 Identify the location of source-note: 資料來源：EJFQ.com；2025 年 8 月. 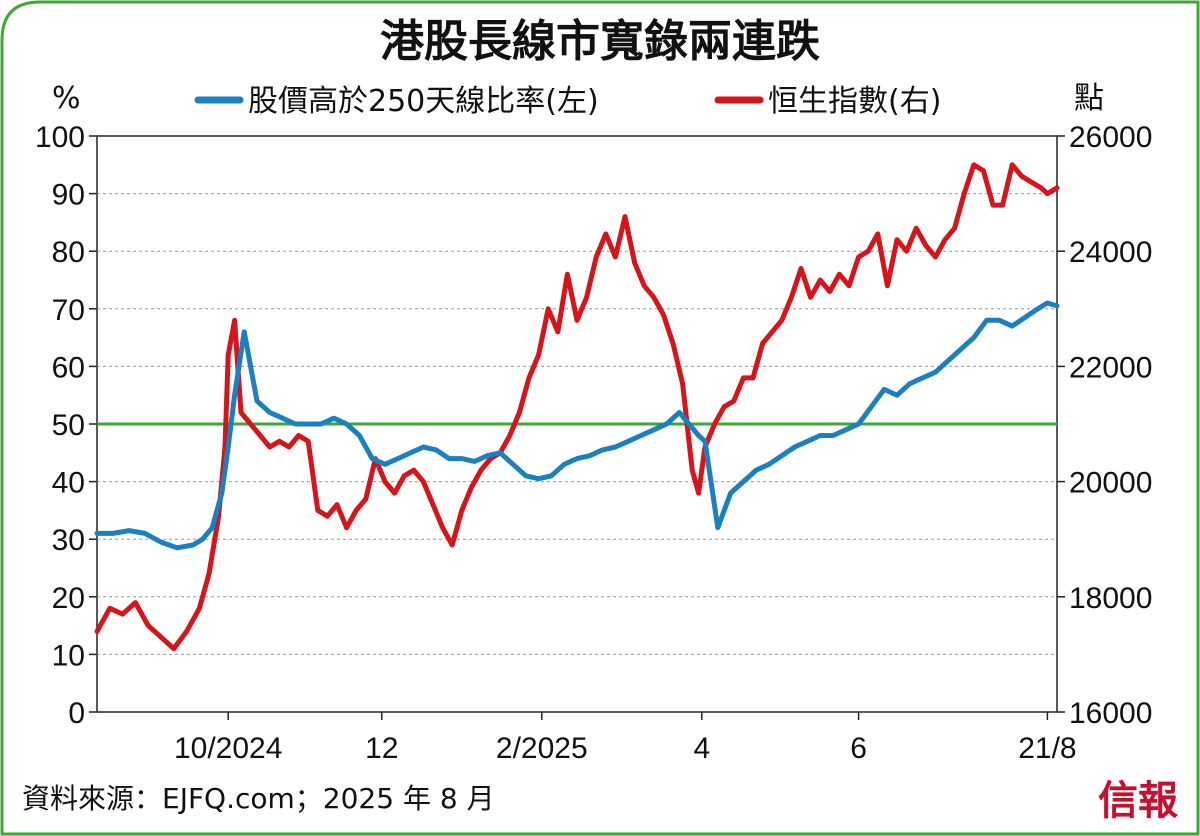
(258, 798).